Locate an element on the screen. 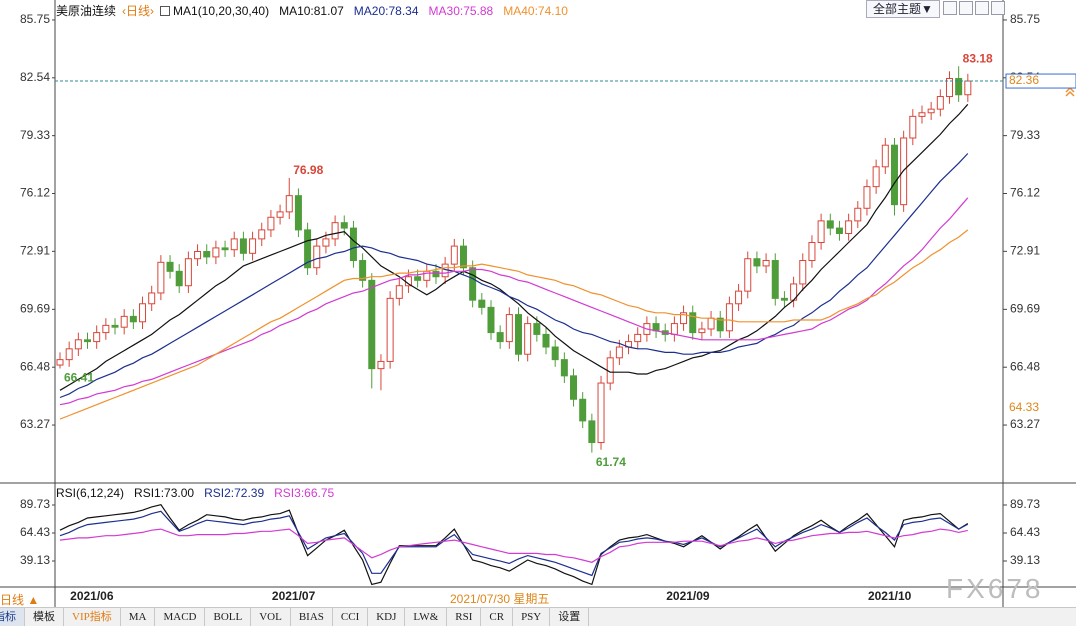  x-tick-label: 2021/06 is located at coordinates (92, 596).